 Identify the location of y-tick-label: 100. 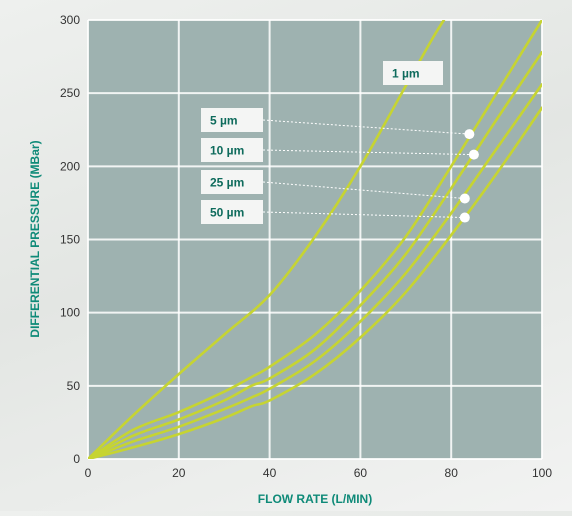
(70, 313).